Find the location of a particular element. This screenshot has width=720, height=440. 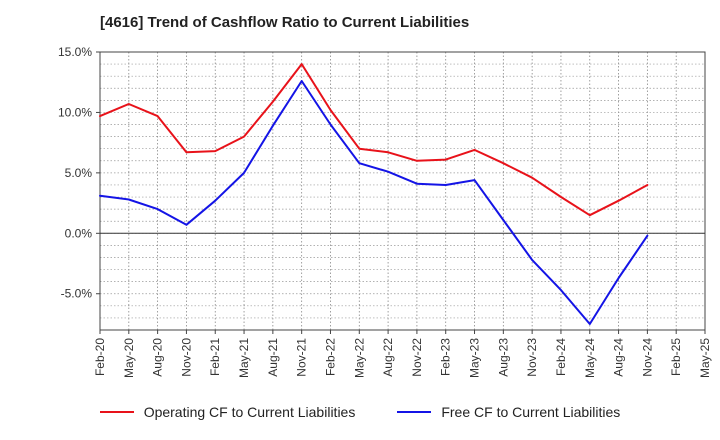

x-tick-label: Feb-21 is located at coordinates (215, 357).